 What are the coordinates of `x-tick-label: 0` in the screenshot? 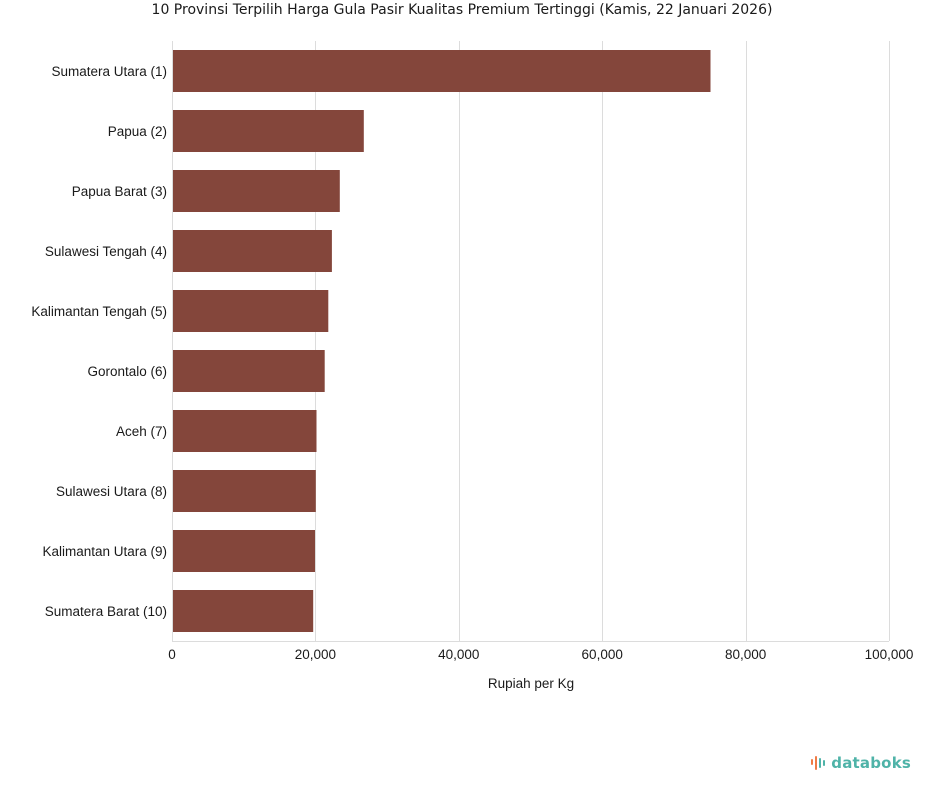 It's located at (172, 654).